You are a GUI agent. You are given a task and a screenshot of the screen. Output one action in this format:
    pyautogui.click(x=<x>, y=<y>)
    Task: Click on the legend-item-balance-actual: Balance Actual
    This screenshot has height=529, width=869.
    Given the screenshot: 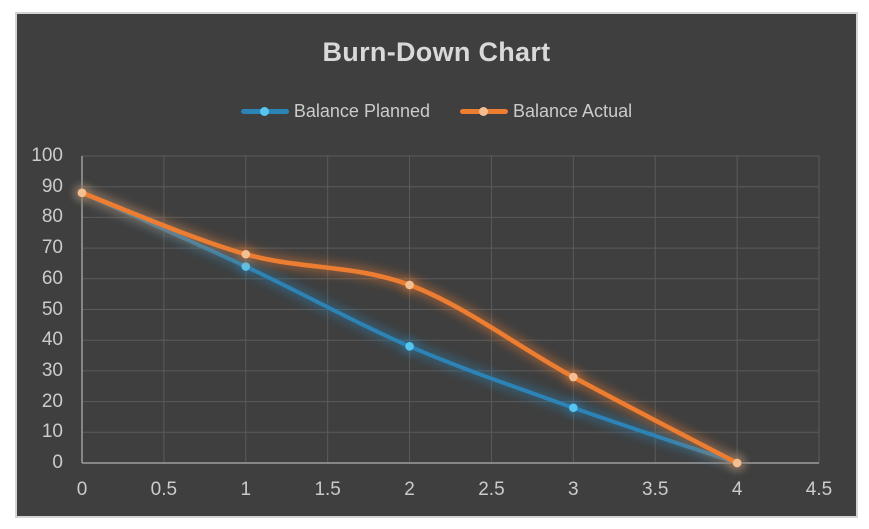 What is the action you would take?
    pyautogui.click(x=546, y=111)
    